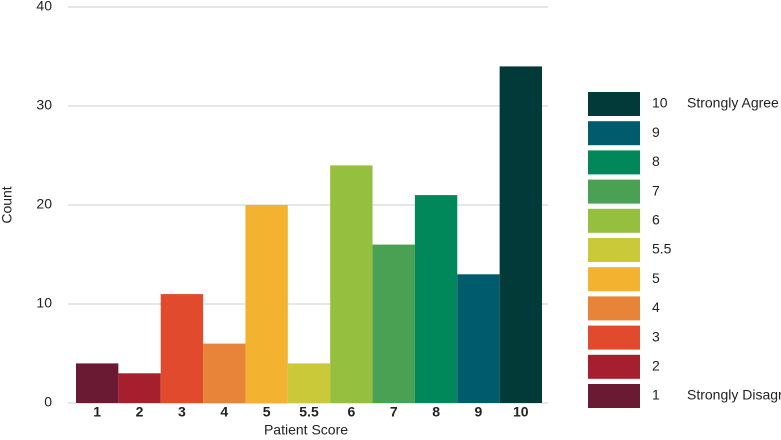 The image size is (781, 440). I want to click on x-tick-label: 8, so click(436, 412).